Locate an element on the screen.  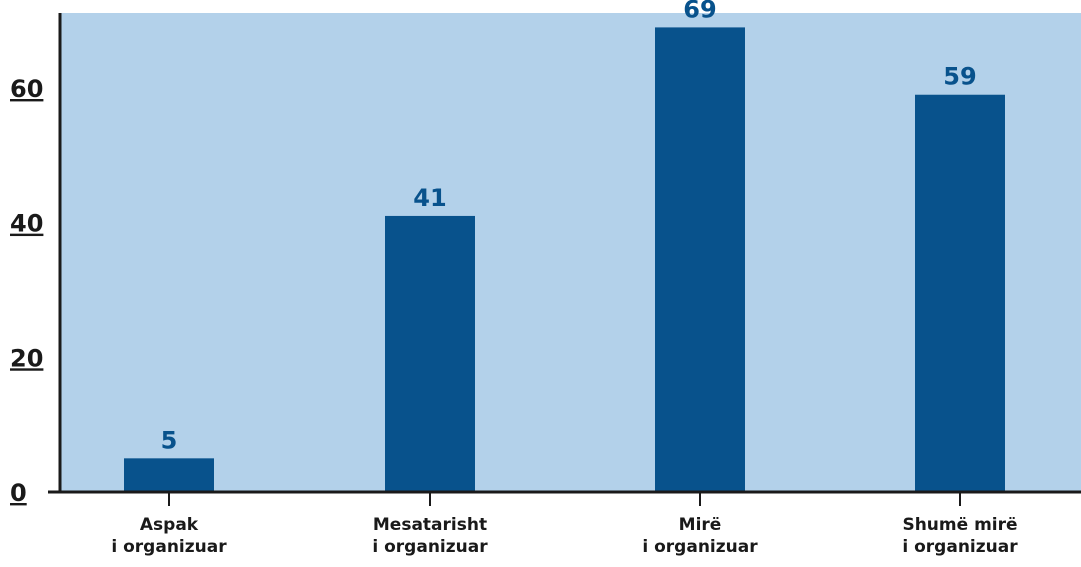
y-tick-label-20: 20 is located at coordinates (26, 358).